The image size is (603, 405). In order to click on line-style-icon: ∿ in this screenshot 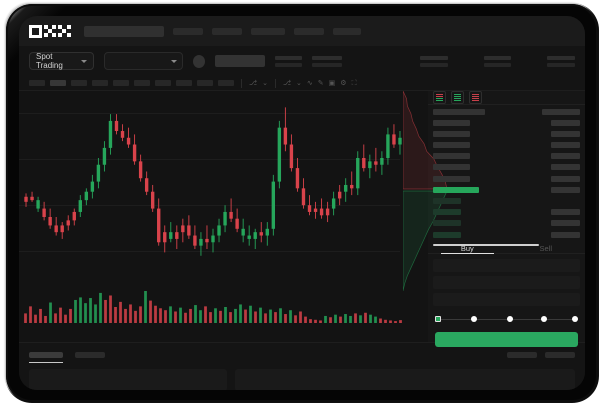, I will do `click(309, 83)`.